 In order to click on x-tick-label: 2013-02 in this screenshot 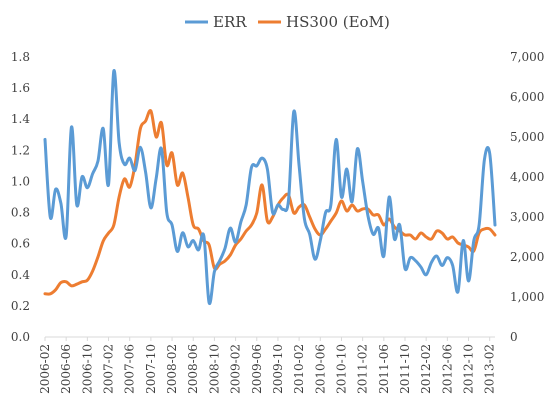, I will do `click(490, 369)`.